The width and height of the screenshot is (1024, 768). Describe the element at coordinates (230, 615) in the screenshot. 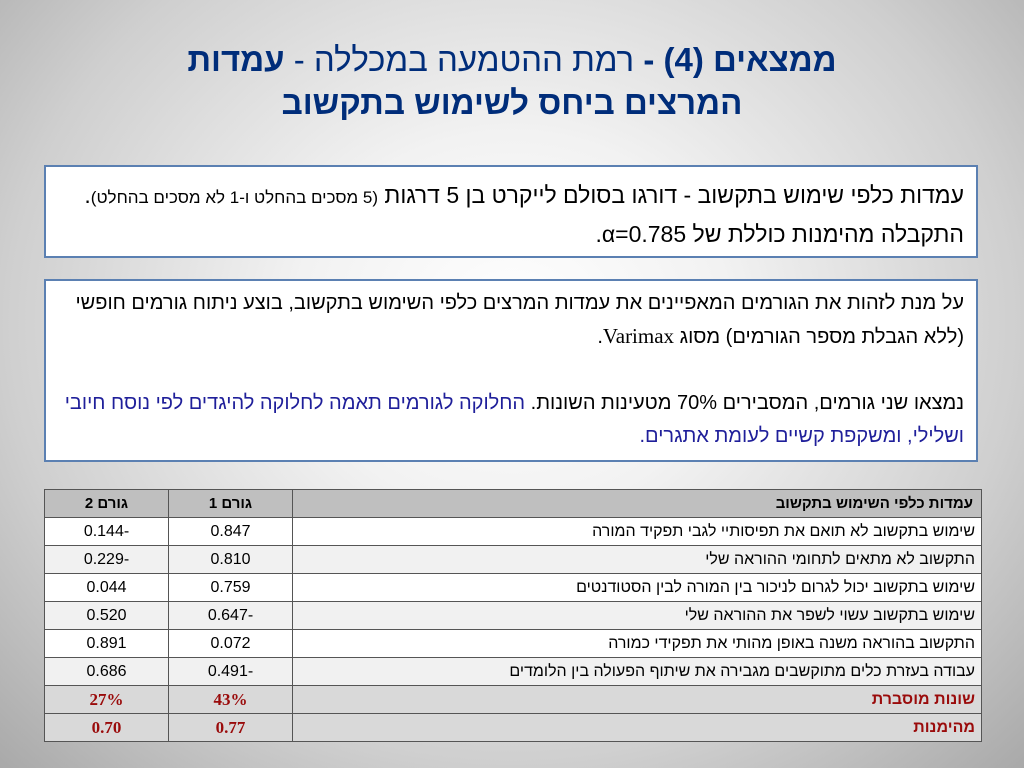

I see `factor-1-value: -0.647` at that location.